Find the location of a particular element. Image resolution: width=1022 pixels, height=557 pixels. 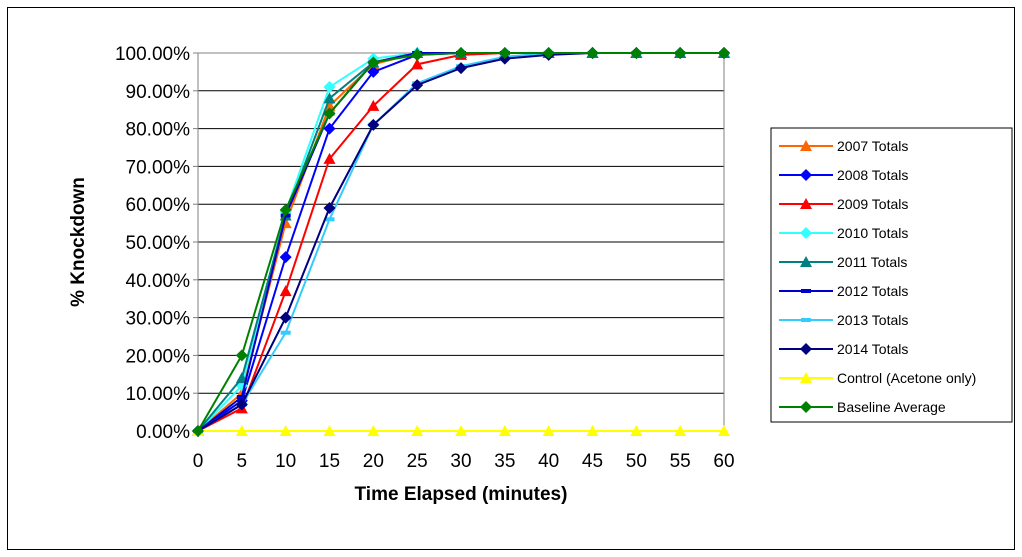

x-tick-label: 10 is located at coordinates (285, 461).